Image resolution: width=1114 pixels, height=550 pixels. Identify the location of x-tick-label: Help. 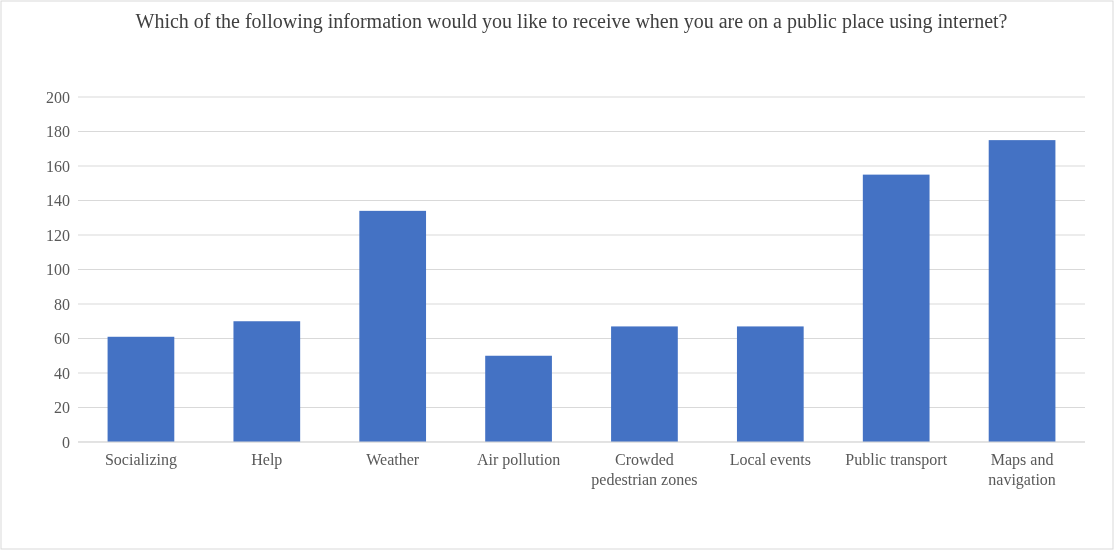
(267, 460).